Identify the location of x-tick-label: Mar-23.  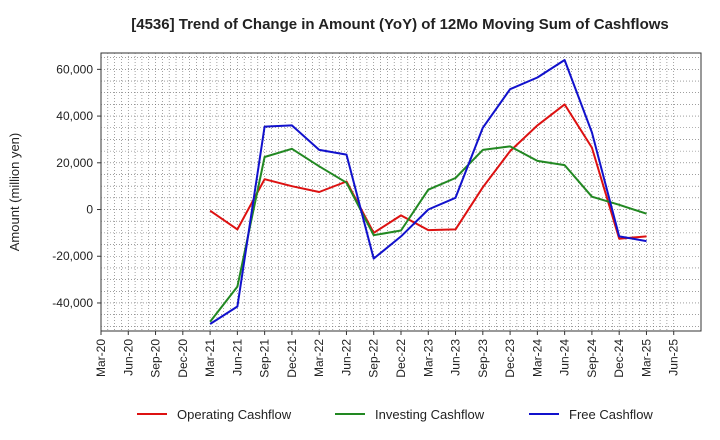
(428, 358).